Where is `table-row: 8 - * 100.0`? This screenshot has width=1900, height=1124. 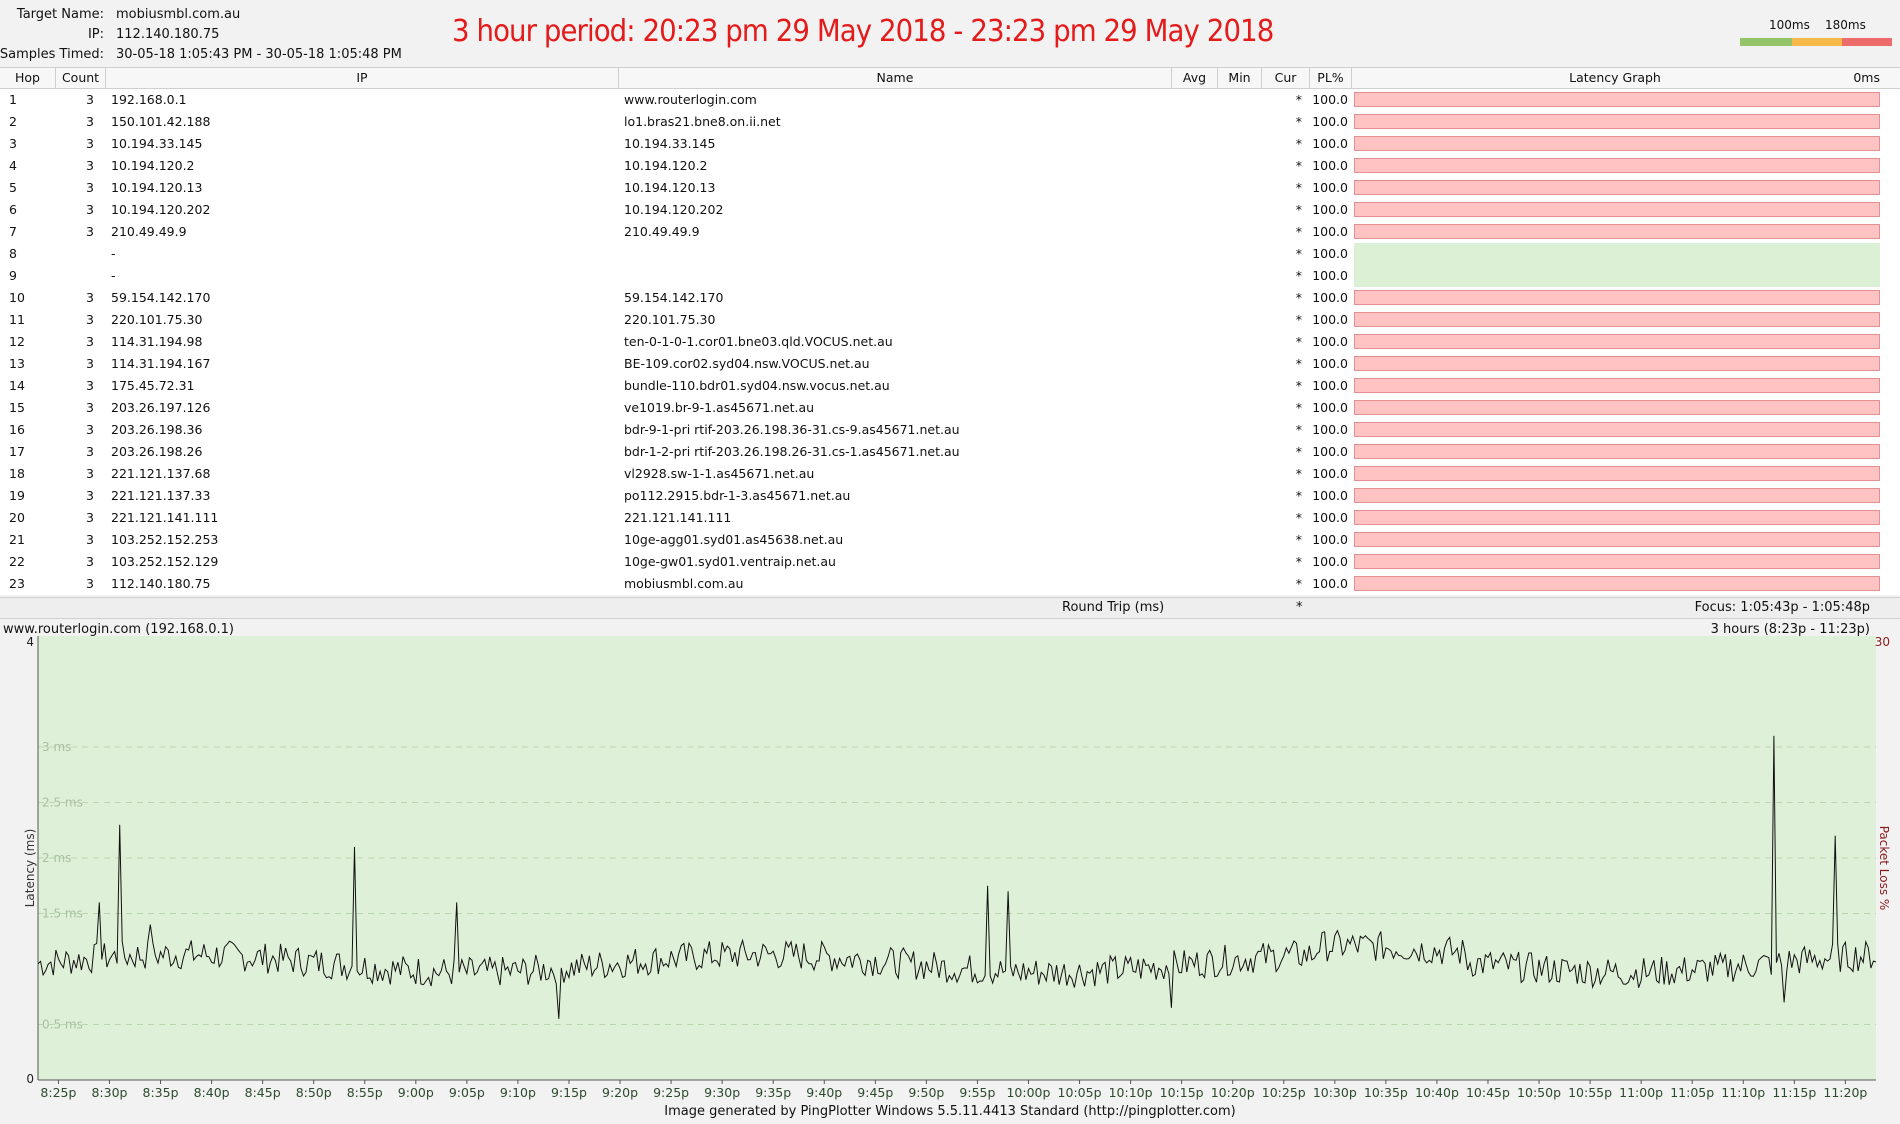
table-row: 8 - * 100.0 is located at coordinates (950, 254).